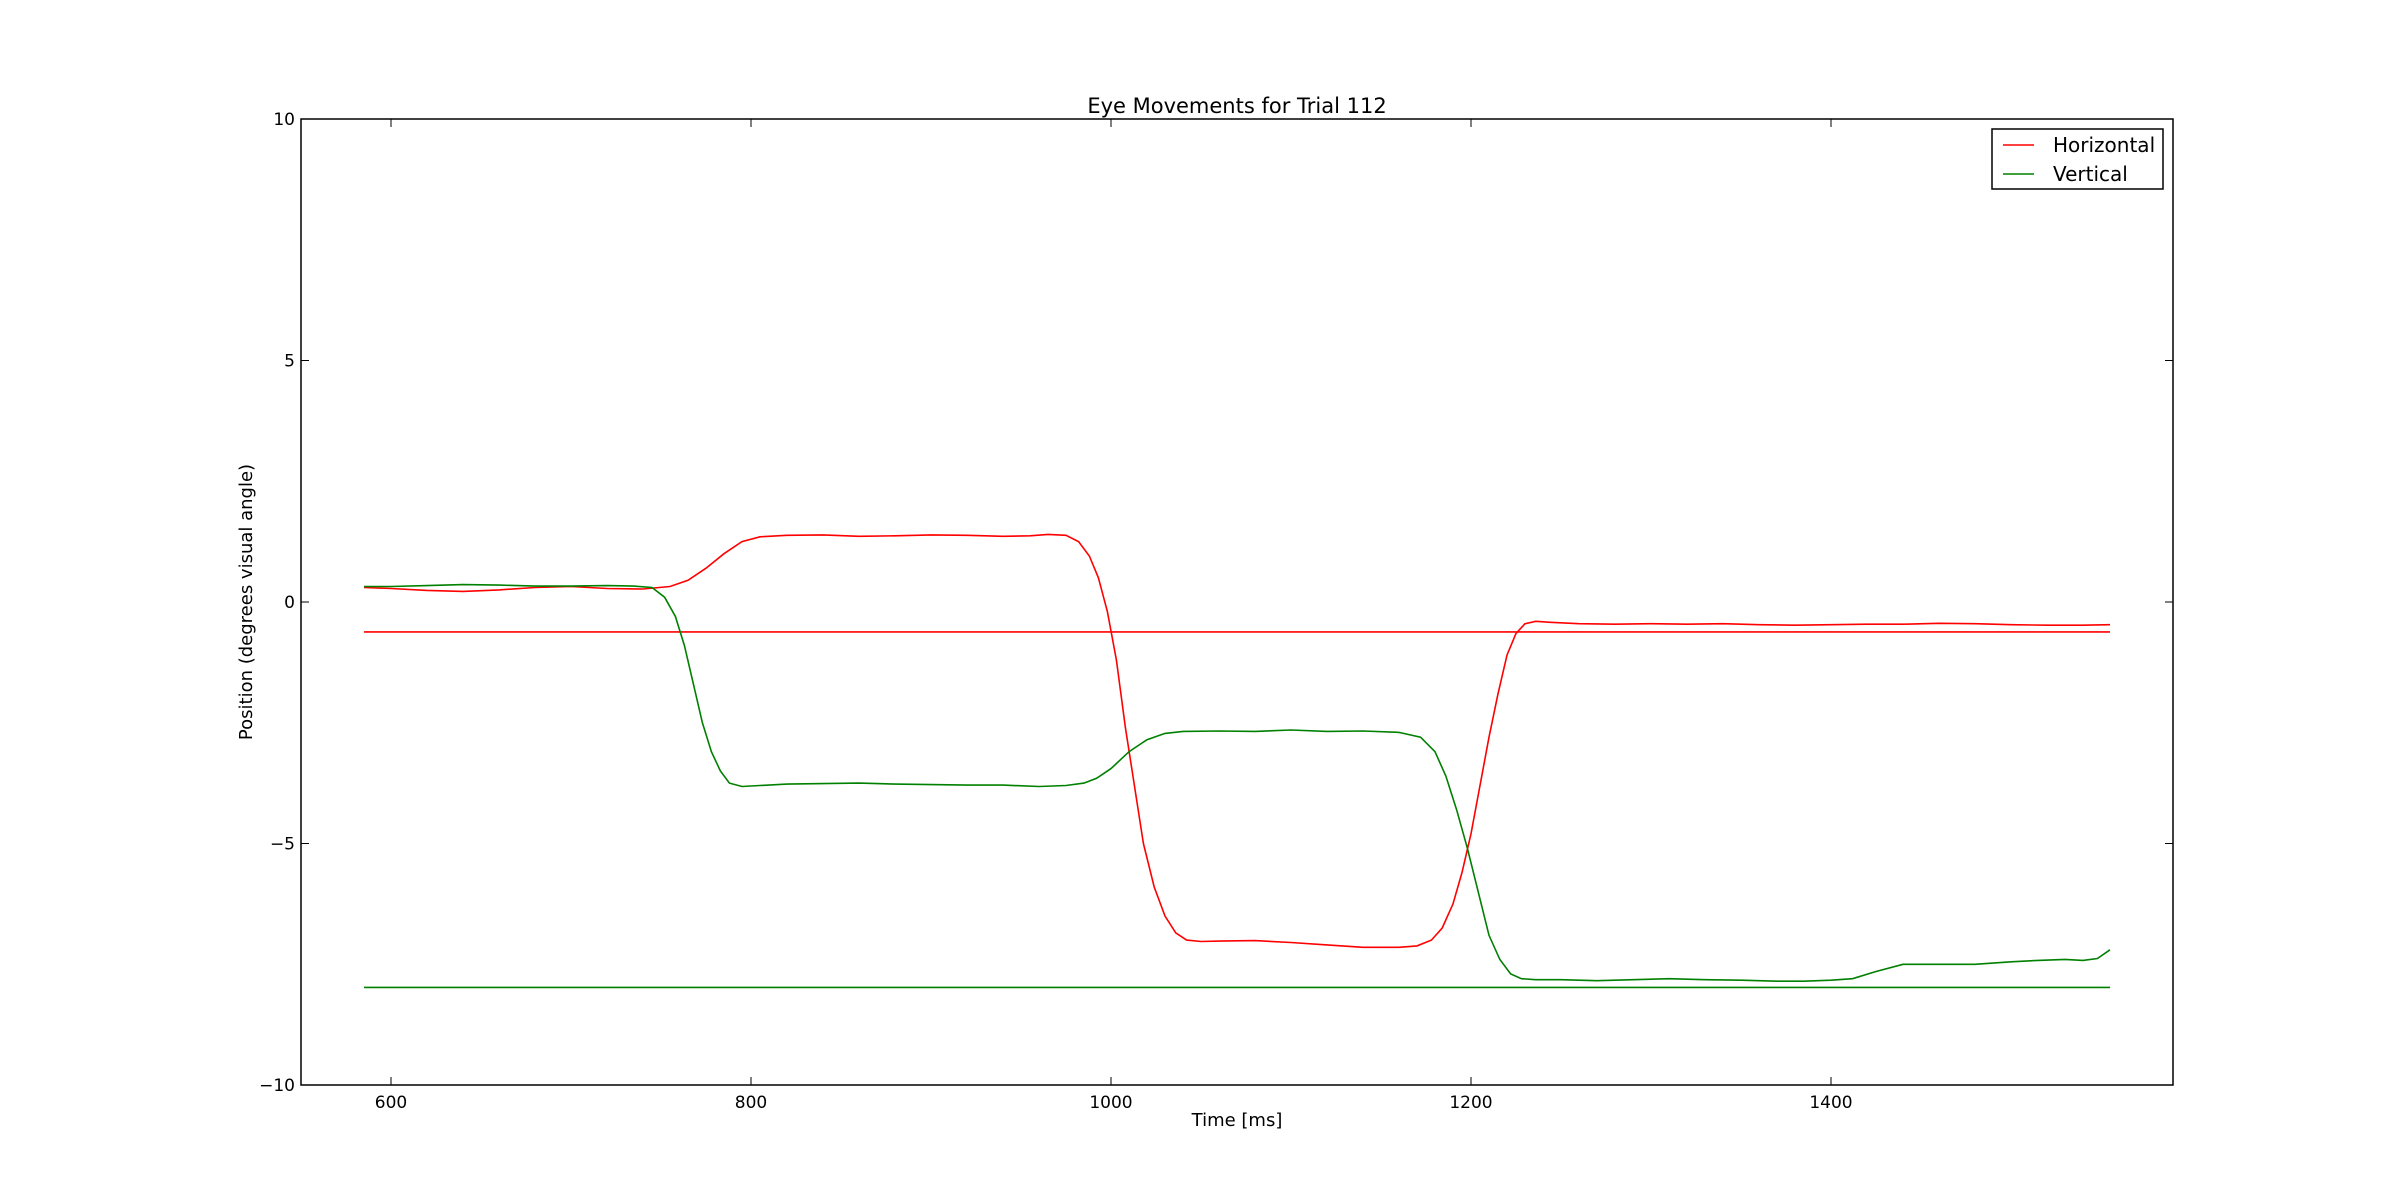 This screenshot has height=1198, width=2400. I want to click on y-tick-label: 0, so click(289, 603).